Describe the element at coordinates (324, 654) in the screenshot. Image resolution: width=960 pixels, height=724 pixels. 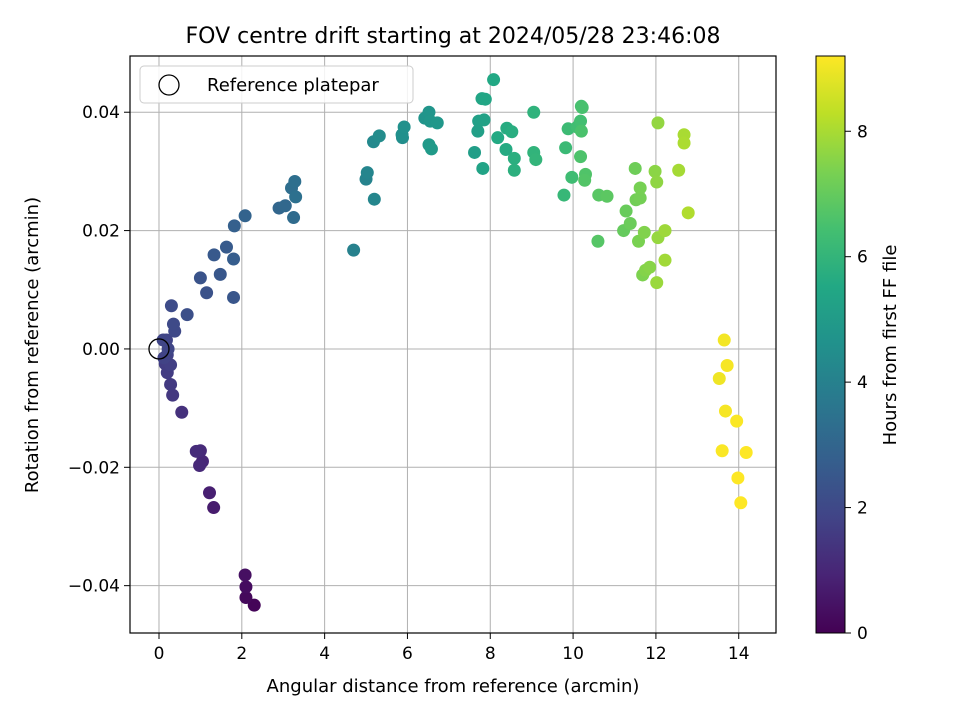
I see `x-tick-label: 4` at that location.